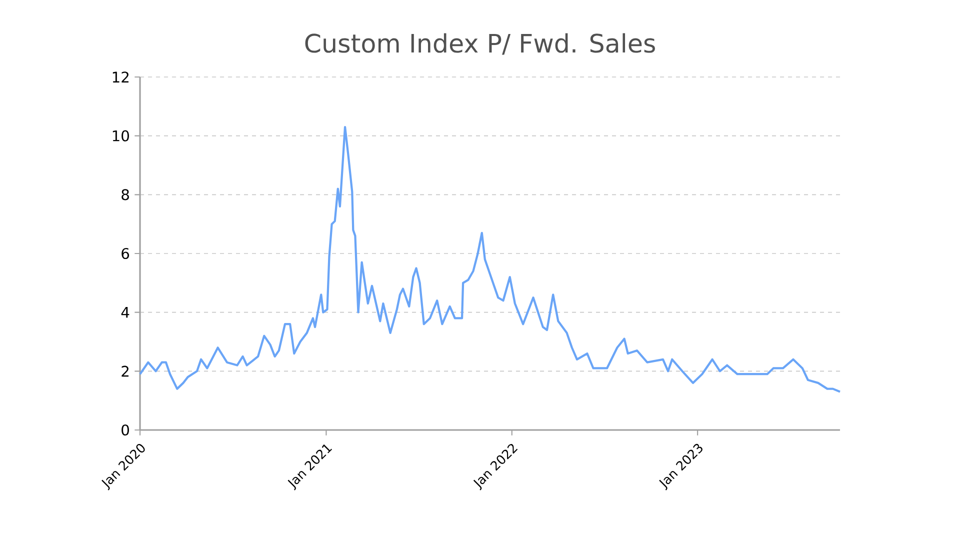 The height and width of the screenshot is (540, 959). What do you see at coordinates (126, 254) in the screenshot?
I see `y-tick-label: 6` at bounding box center [126, 254].